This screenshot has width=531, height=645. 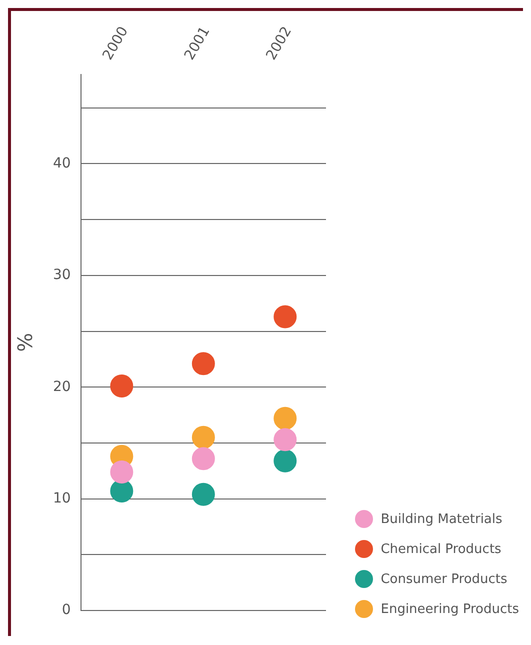 I want to click on y-axis-title: %, so click(x=25, y=342).